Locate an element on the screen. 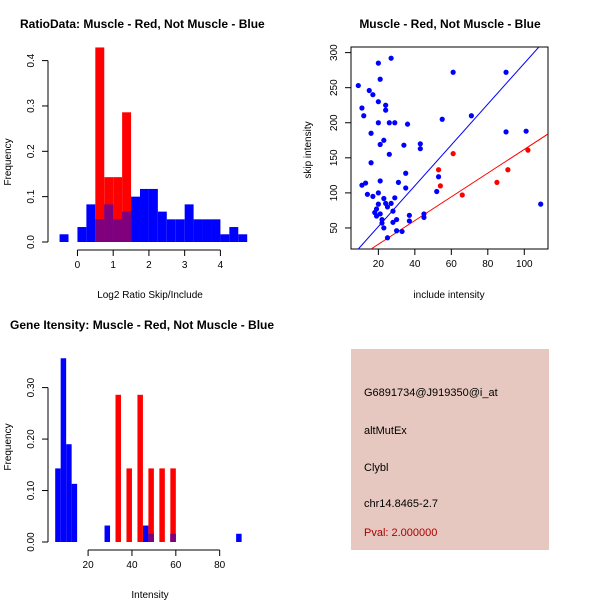  intensity-histogram-x-tick-label-2: 60 is located at coordinates (176, 565).